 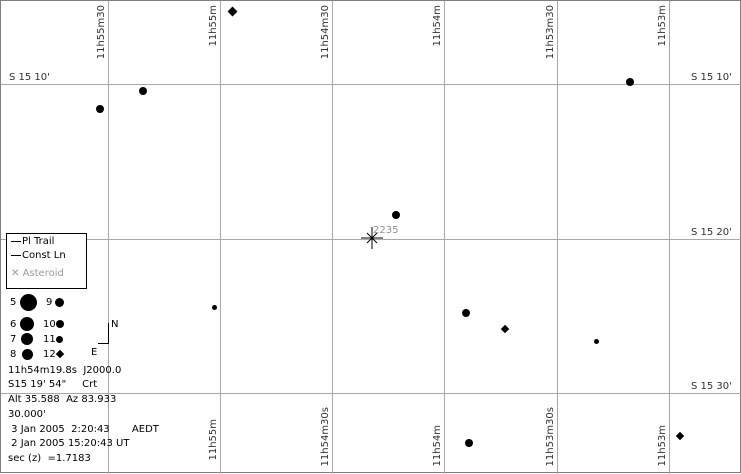 I want to click on ra-label: 11h54m30s, so click(x=325, y=437).